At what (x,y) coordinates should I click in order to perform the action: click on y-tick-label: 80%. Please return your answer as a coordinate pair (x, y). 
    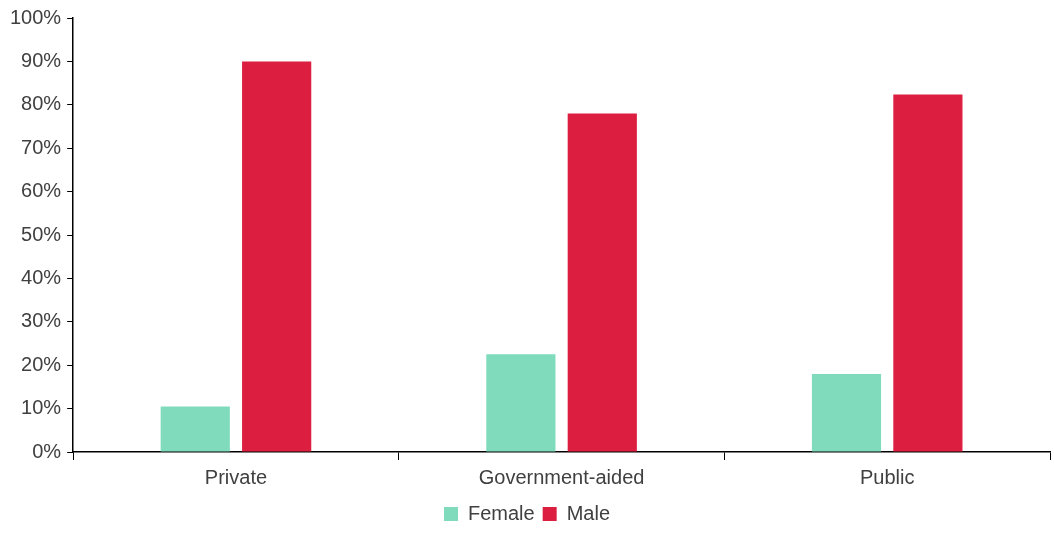
    Looking at the image, I should click on (41, 103).